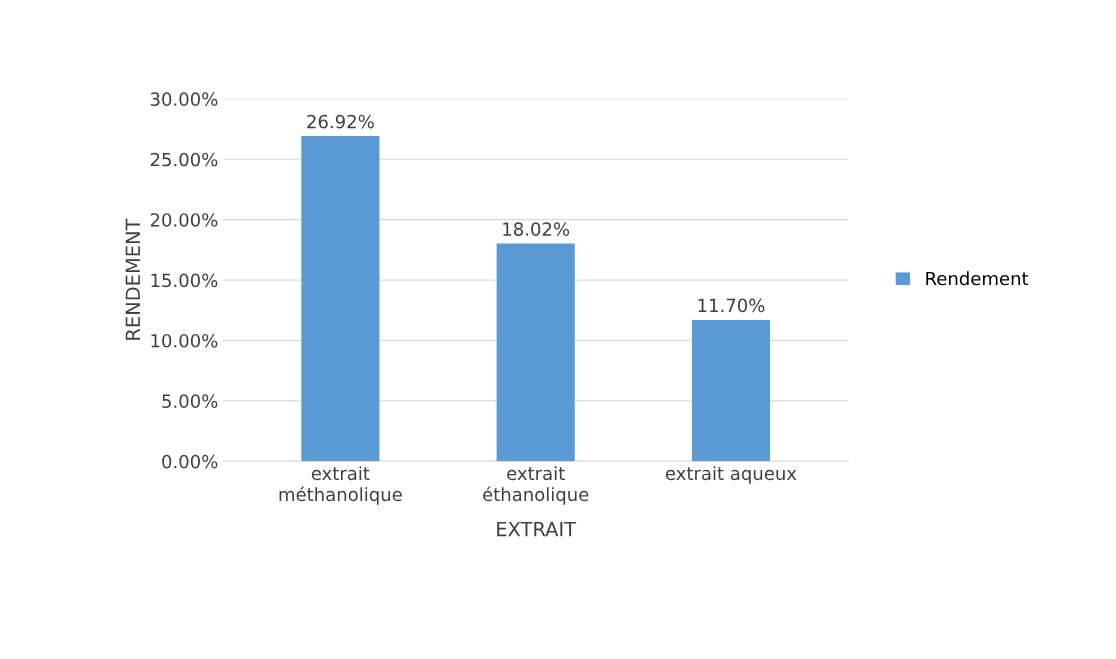  I want to click on y-tick-label: 20.00%, so click(184, 220).